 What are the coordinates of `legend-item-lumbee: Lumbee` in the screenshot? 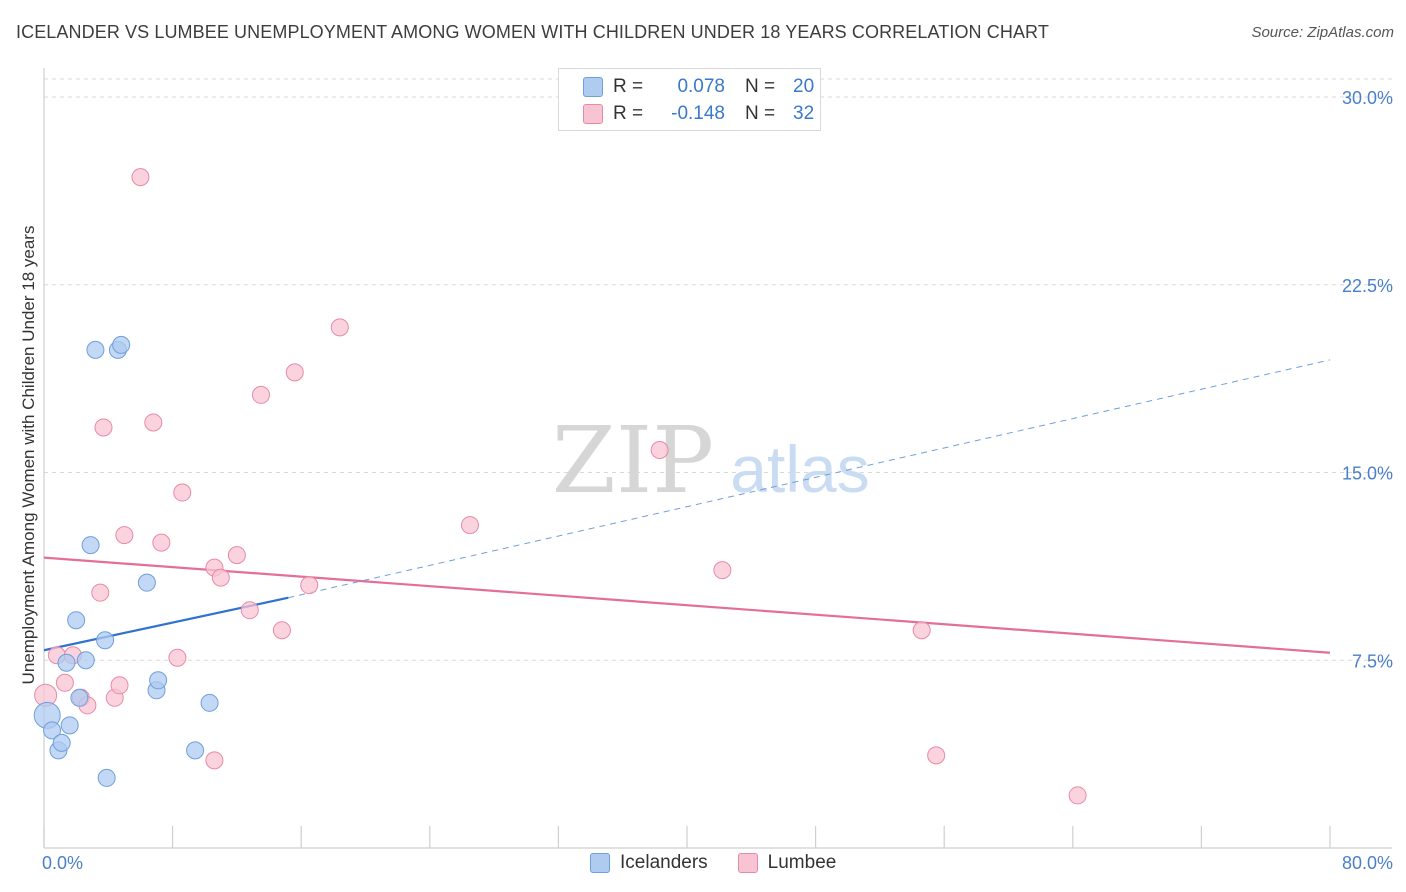 It's located at (787, 863).